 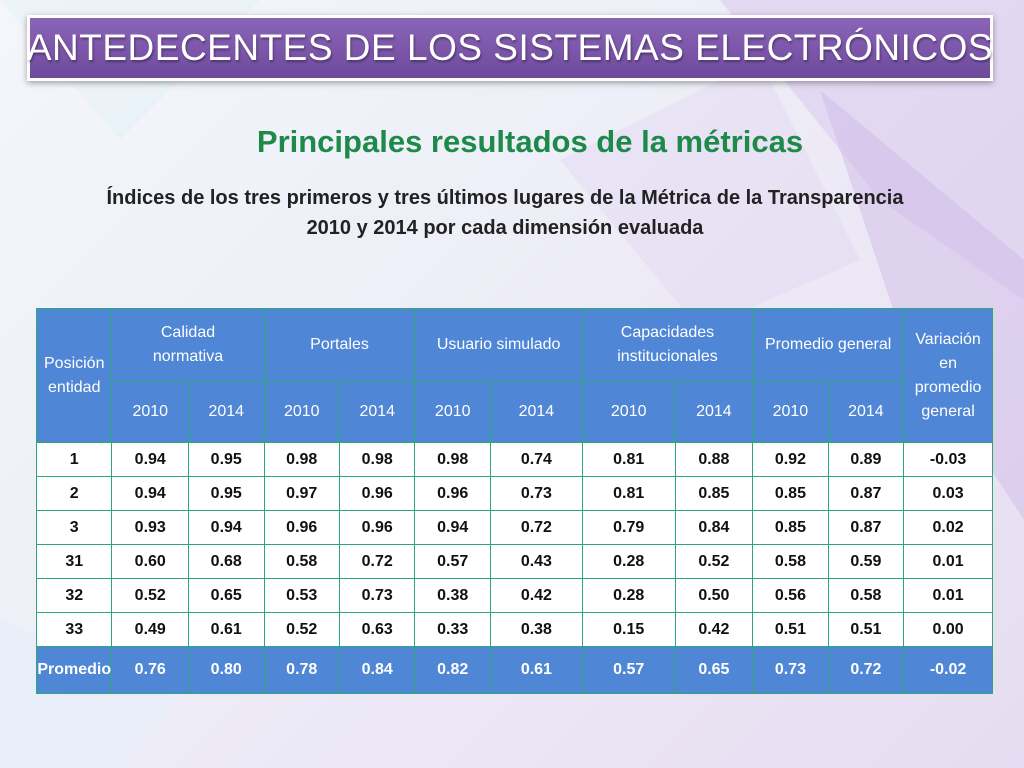 I want to click on header-position: Posición entidad, so click(x=74, y=375).